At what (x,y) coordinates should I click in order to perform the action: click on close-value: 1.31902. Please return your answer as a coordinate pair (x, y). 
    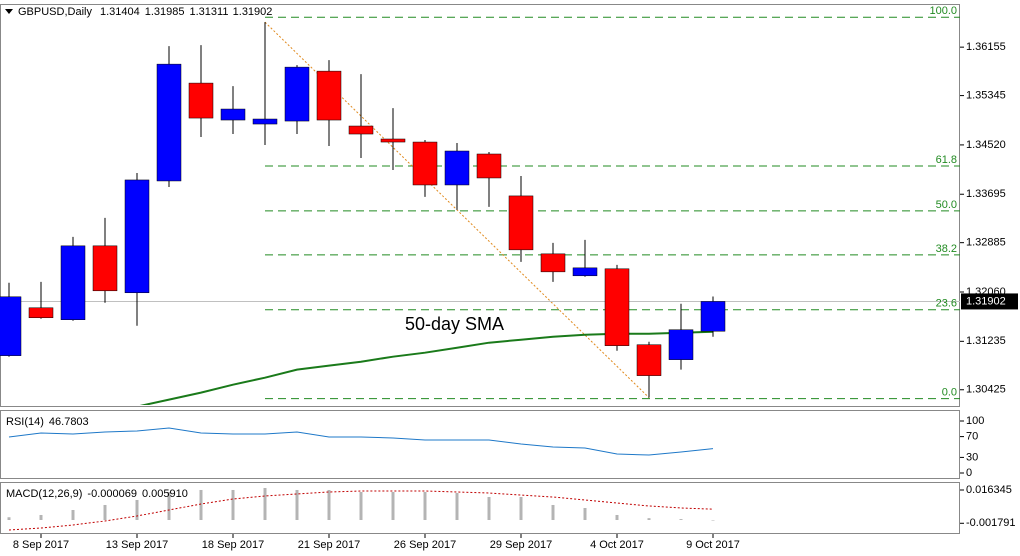
    Looking at the image, I should click on (253, 12).